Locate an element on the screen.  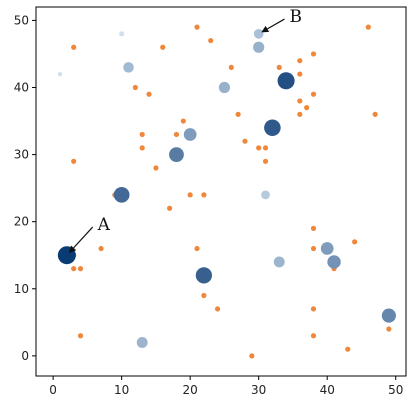
x-tick-label: 10 is located at coordinates (121, 390).